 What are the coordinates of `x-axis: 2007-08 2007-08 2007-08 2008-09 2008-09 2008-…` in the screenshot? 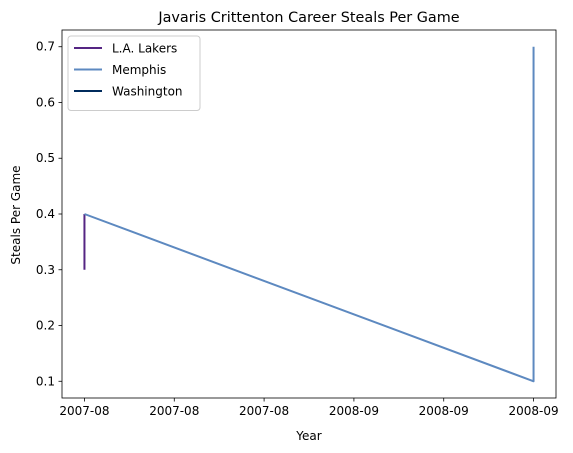 It's located at (309, 408).